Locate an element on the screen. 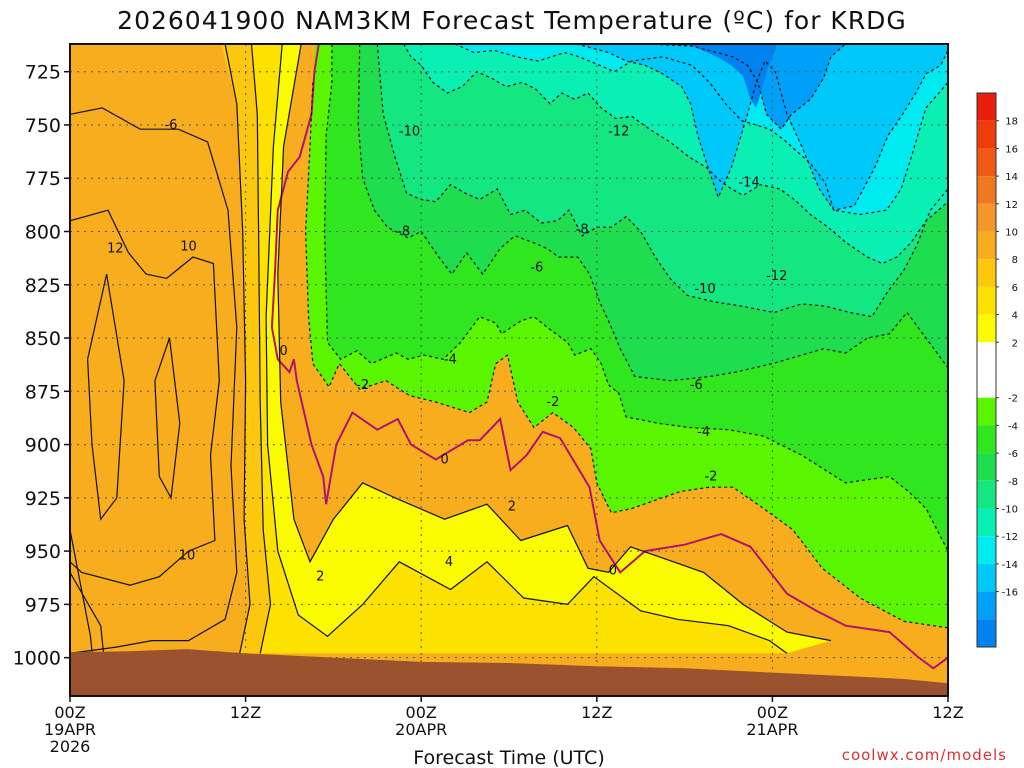 The height and width of the screenshot is (768, 1024). contour-label-5: 10 is located at coordinates (188, 246).